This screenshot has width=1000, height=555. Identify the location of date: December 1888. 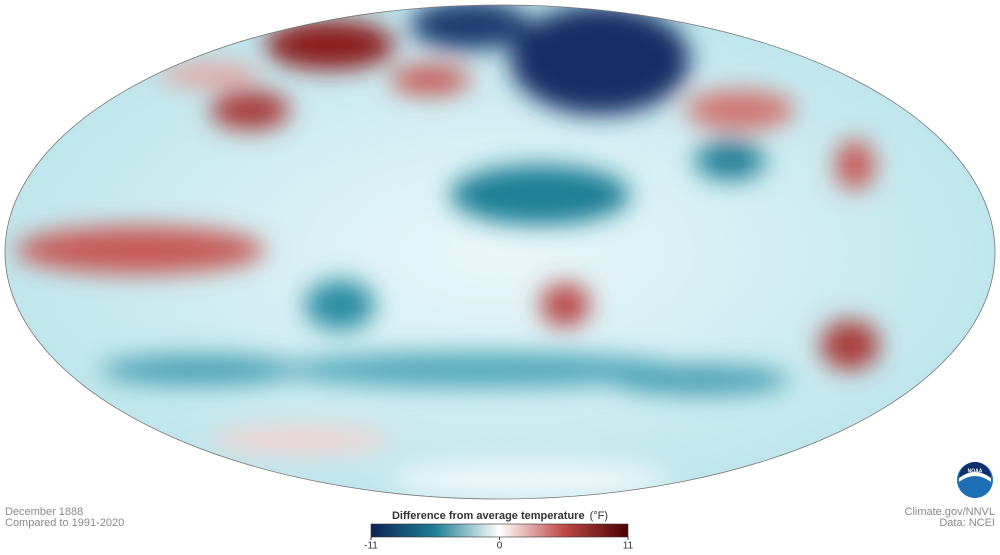
(44, 512).